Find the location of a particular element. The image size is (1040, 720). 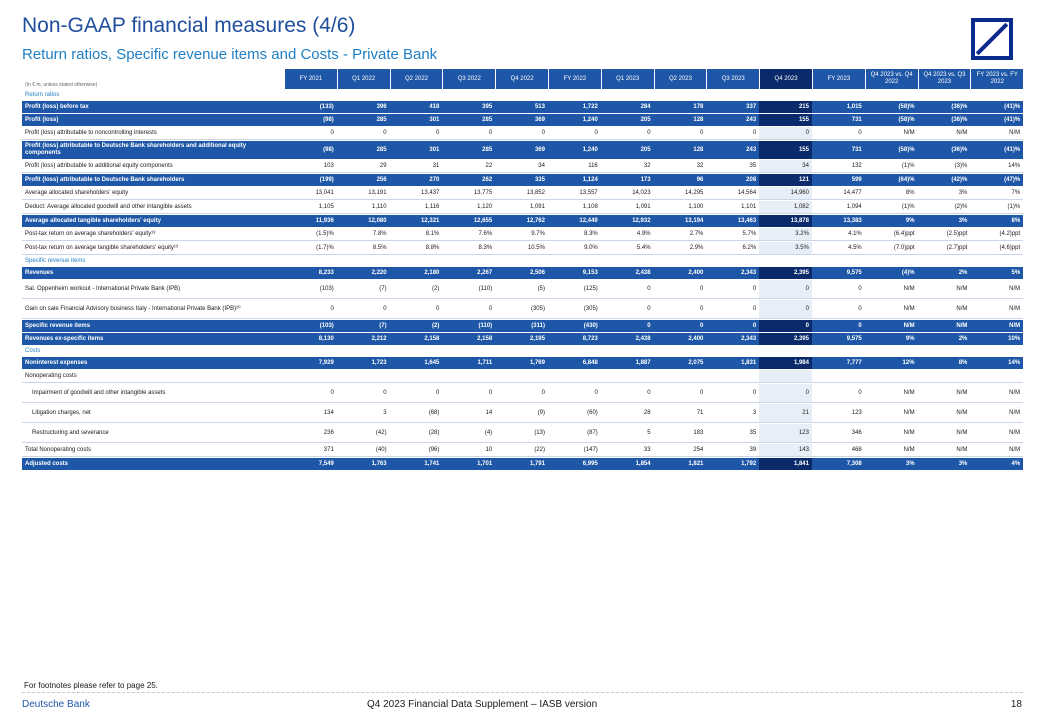

table-cell: (22) is located at coordinates (521, 450).